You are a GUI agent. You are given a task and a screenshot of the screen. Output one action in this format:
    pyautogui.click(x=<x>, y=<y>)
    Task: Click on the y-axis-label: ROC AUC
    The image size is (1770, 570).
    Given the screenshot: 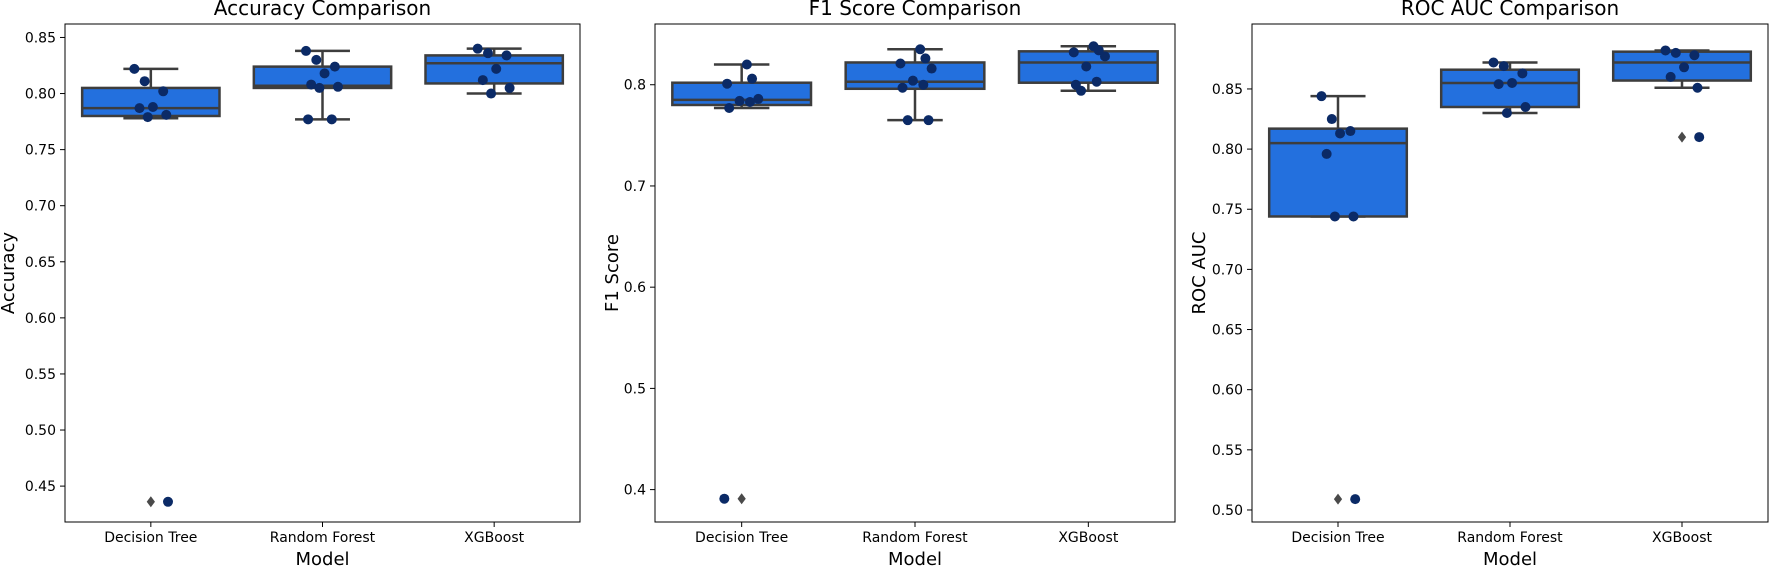 What is the action you would take?
    pyautogui.click(x=1199, y=272)
    